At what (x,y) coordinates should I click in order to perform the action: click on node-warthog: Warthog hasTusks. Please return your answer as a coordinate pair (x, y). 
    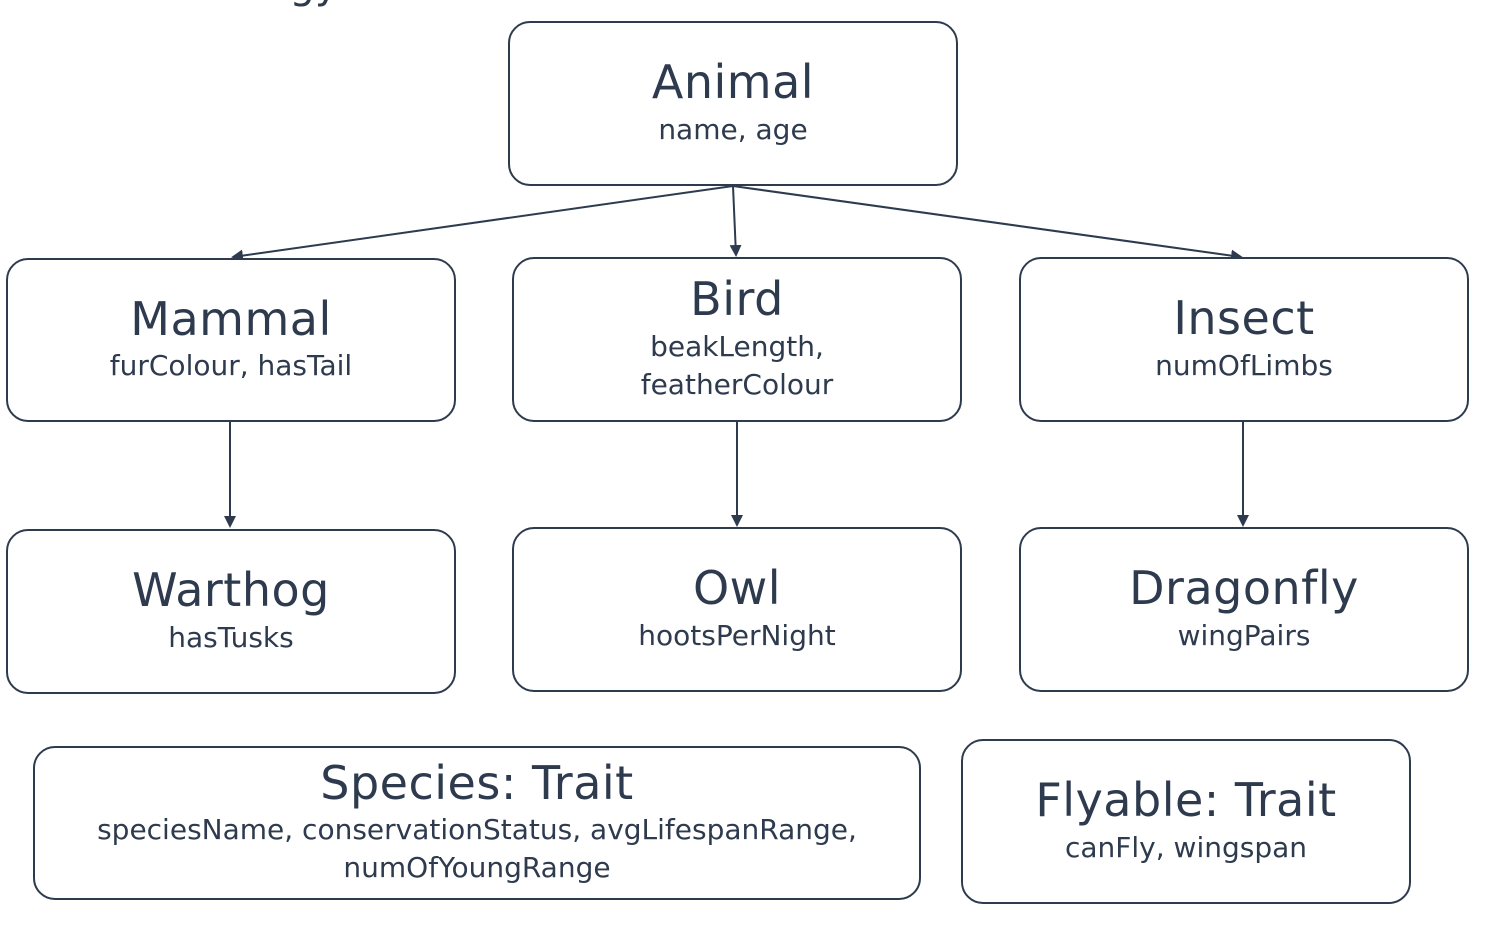
    Looking at the image, I should click on (231, 611).